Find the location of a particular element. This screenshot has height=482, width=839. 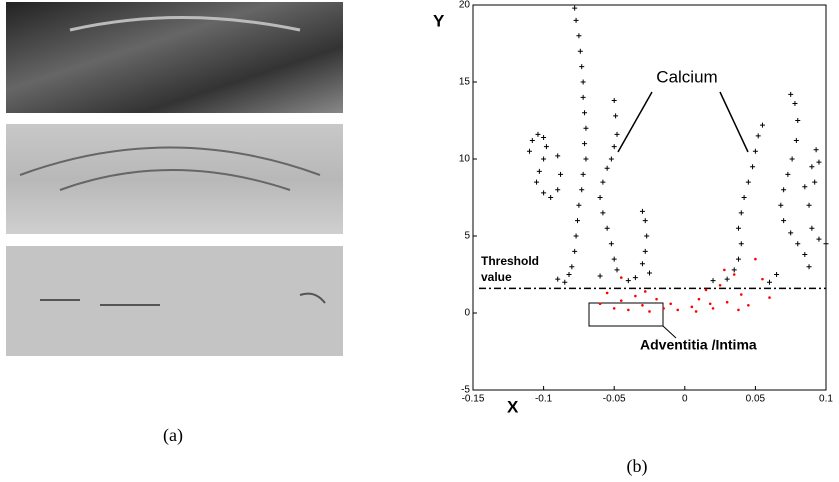

filtered-image is located at coordinates (174, 179).